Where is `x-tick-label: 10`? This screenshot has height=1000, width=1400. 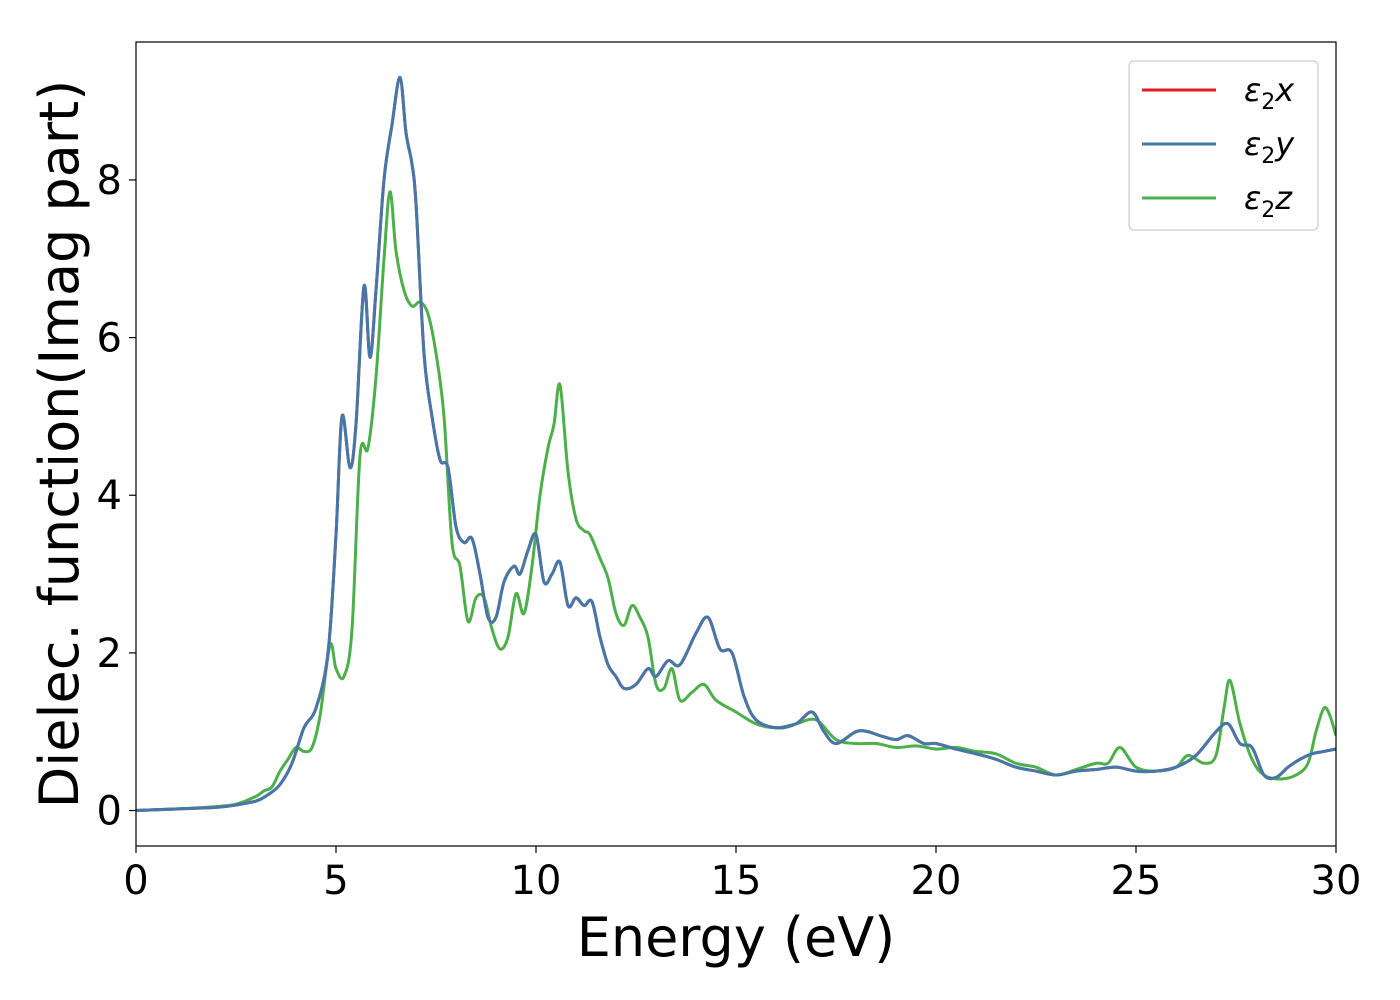 x-tick-label: 10 is located at coordinates (536, 881).